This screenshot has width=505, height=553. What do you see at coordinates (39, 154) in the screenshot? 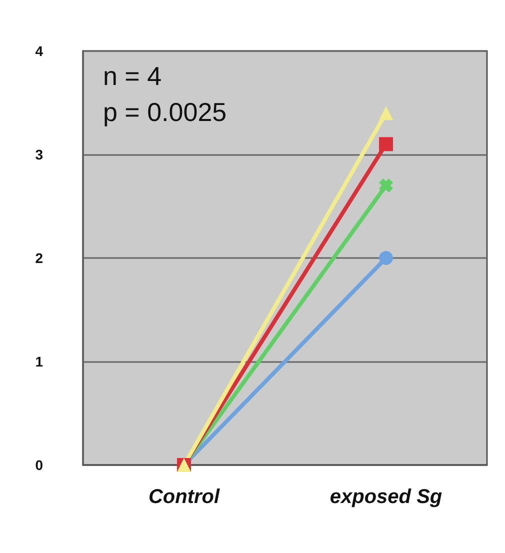
I see `y-tick-label: 3` at bounding box center [39, 154].